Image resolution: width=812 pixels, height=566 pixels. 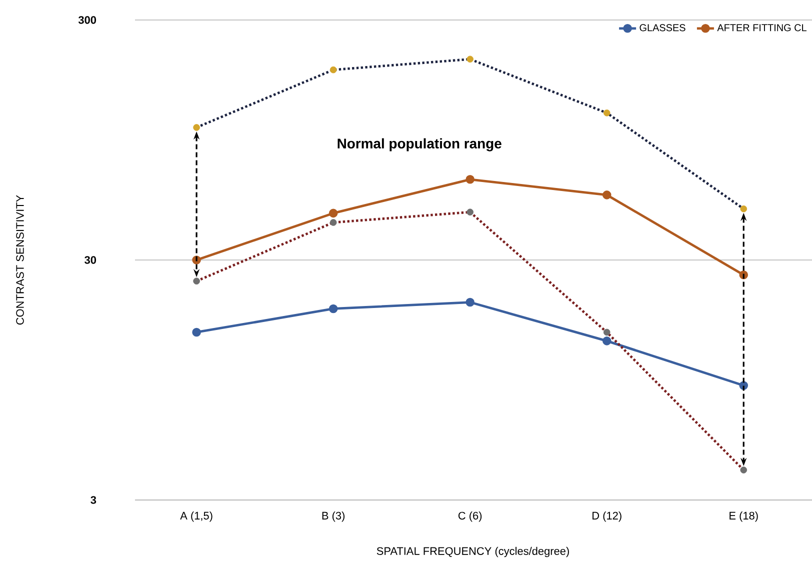 I want to click on y-tick-label: 3, so click(x=93, y=500).